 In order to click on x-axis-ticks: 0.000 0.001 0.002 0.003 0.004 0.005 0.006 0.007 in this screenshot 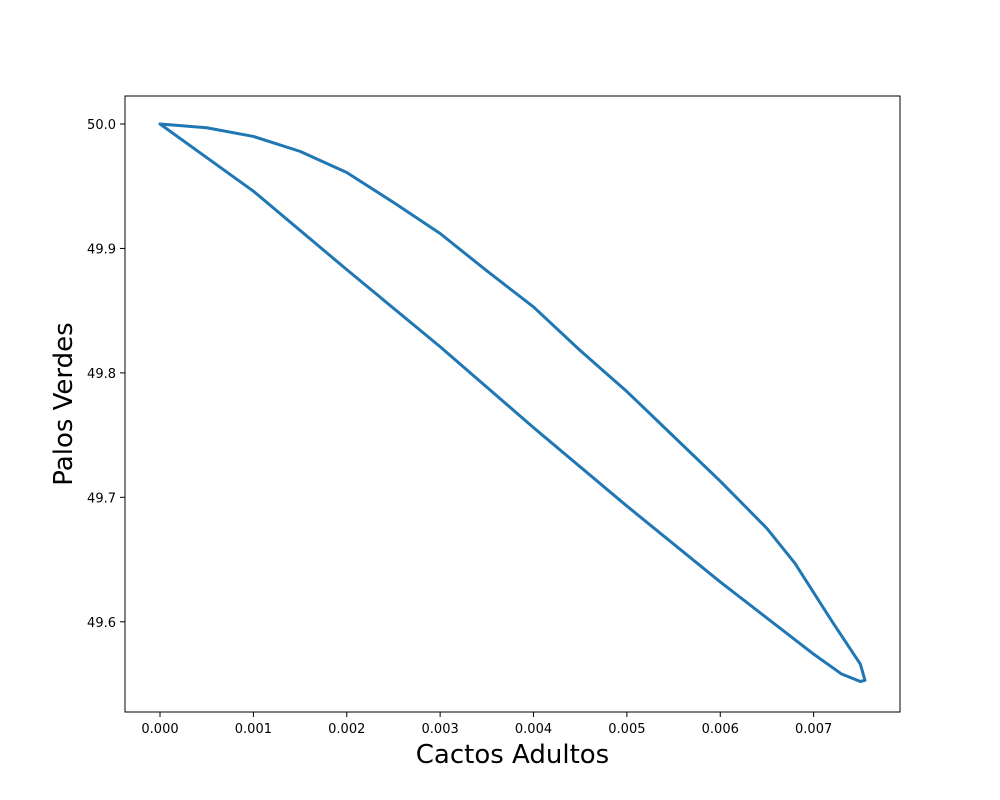, I will do `click(486, 724)`.